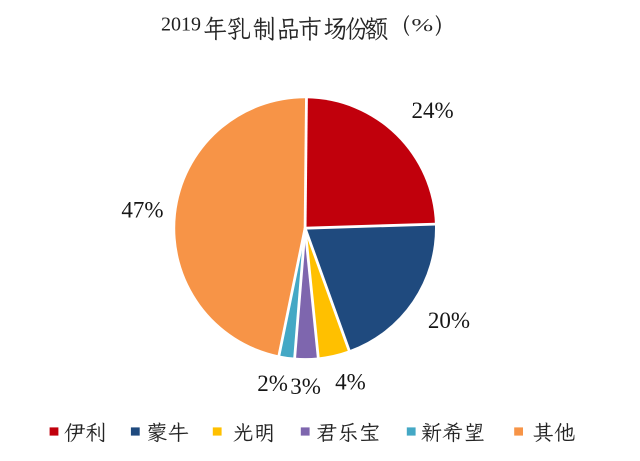 This screenshot has width=640, height=461. What do you see at coordinates (433, 110) in the screenshot?
I see `svg-text: 24%` at bounding box center [433, 110].